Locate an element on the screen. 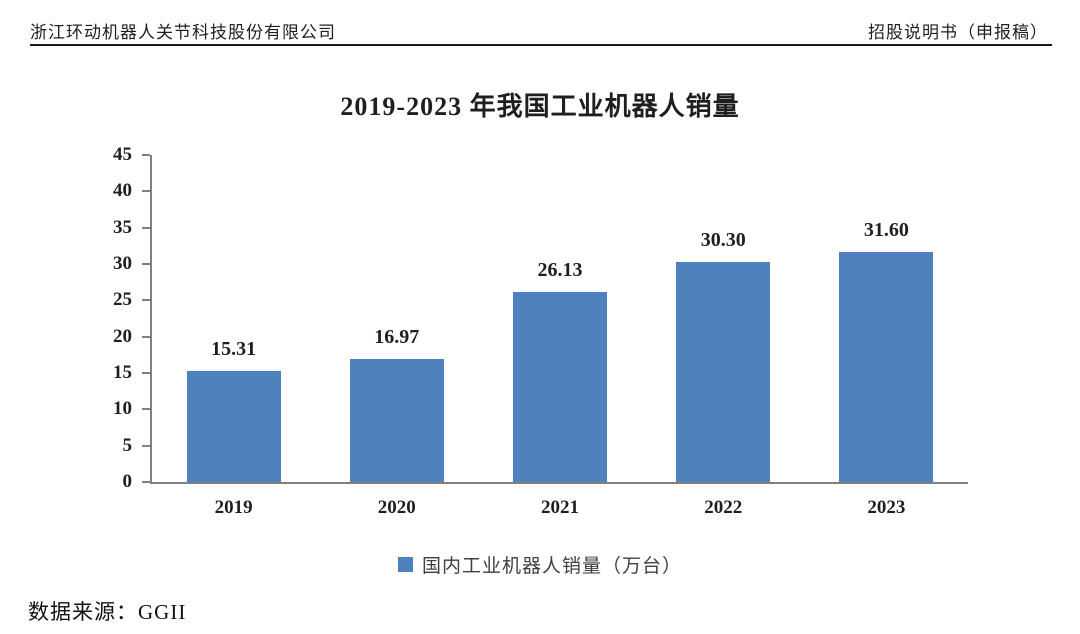 The height and width of the screenshot is (634, 1080). y-axis-tick-label: 45 is located at coordinates (122, 154).